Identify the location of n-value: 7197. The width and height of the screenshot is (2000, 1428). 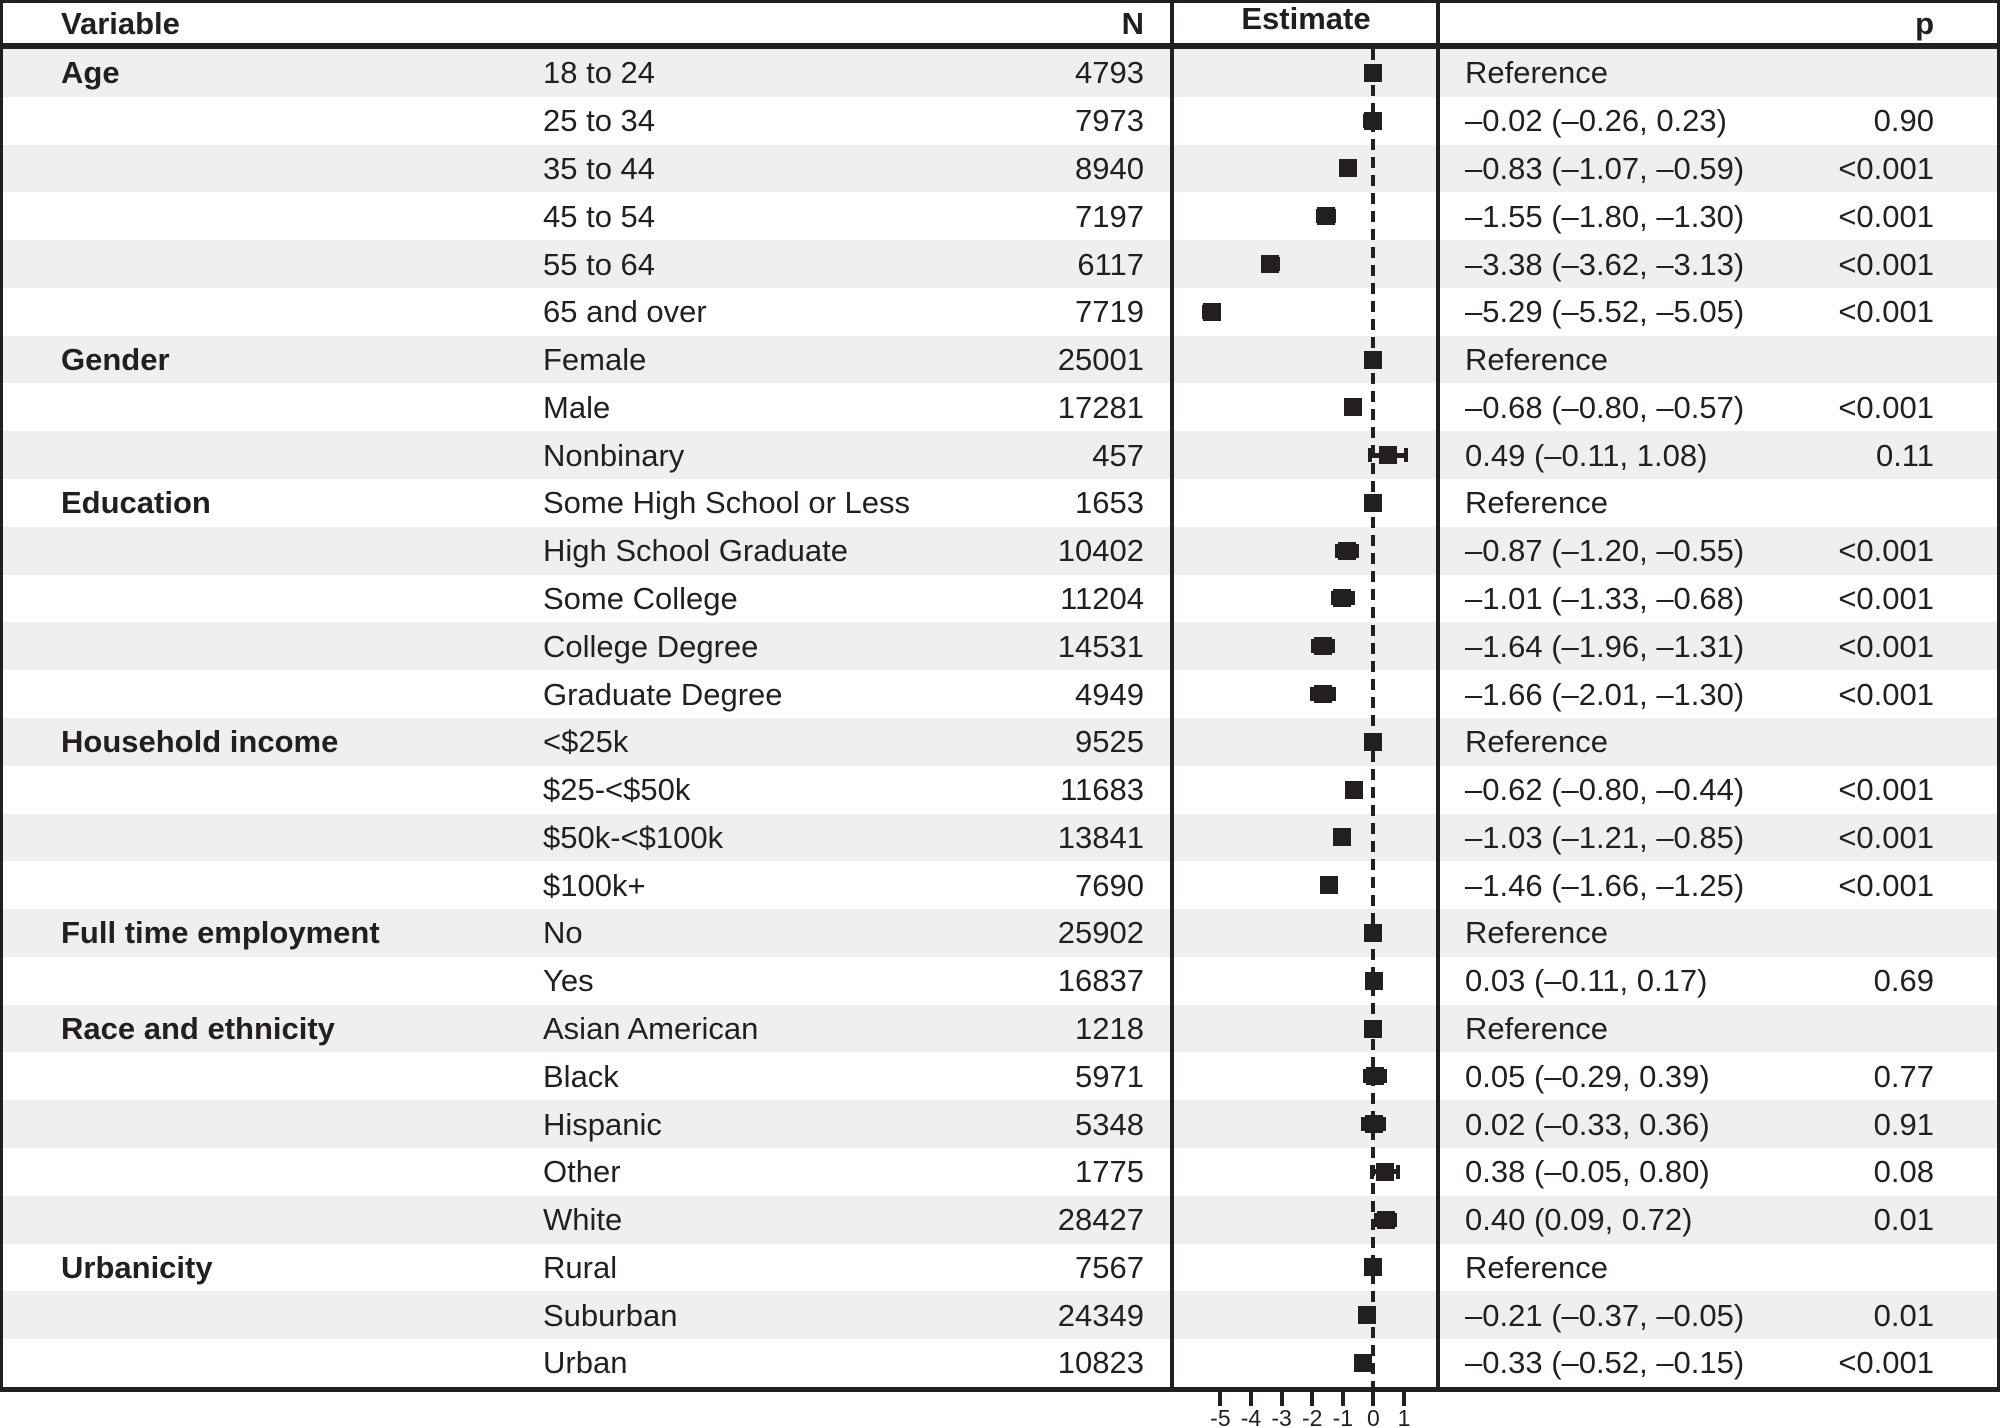
(1109, 216).